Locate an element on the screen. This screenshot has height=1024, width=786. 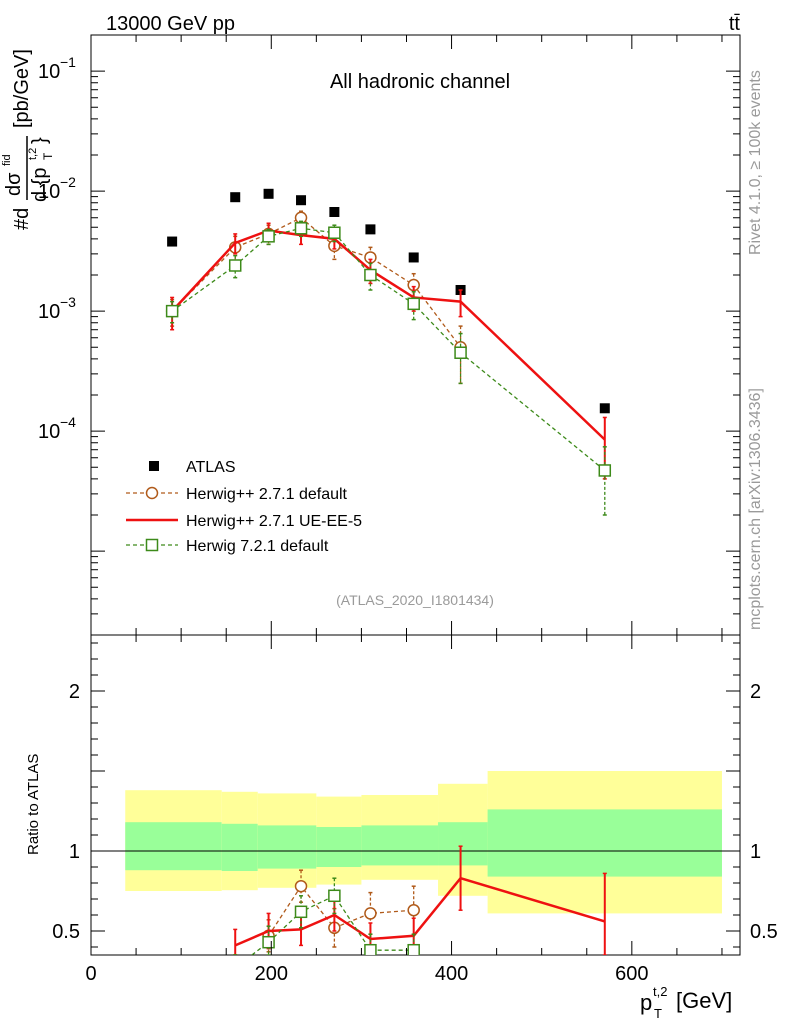
header-left: 13000 GeV pp is located at coordinates (170, 24).